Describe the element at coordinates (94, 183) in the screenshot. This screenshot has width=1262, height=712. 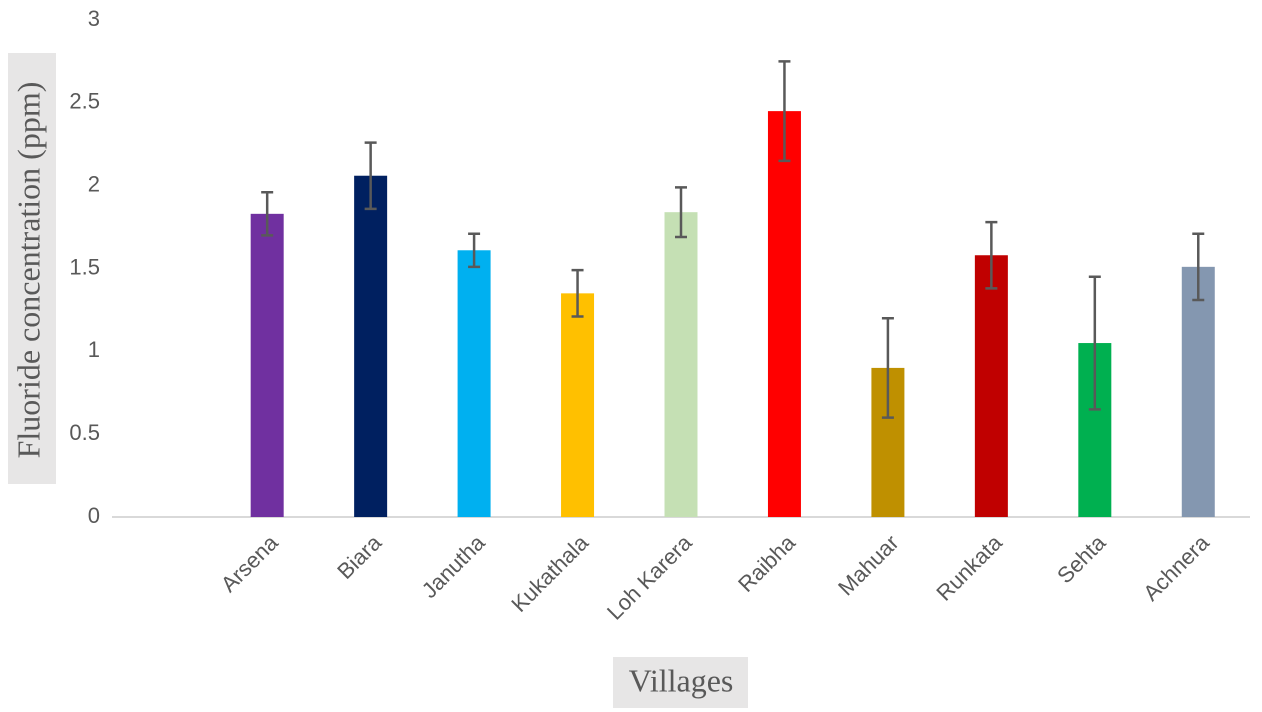
I see `y-tick-label: 2` at that location.